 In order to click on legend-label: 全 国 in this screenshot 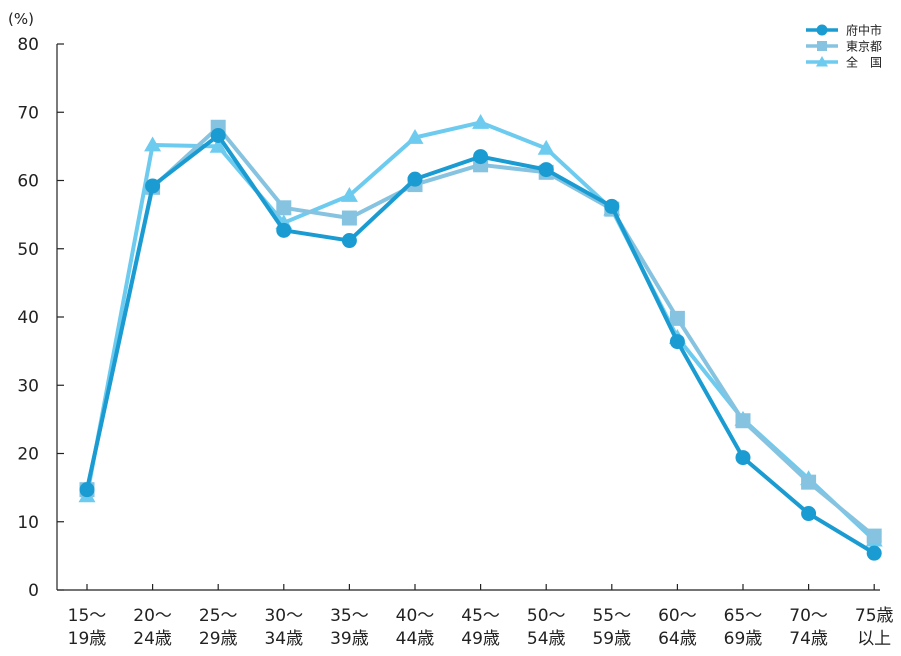, I will do `click(864, 62)`.